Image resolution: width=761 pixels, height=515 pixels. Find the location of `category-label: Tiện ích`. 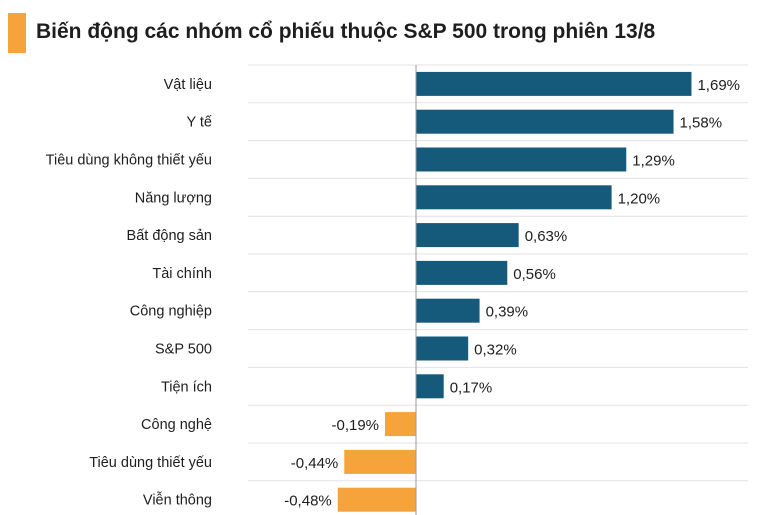

category-label: Tiện ích is located at coordinates (186, 387).